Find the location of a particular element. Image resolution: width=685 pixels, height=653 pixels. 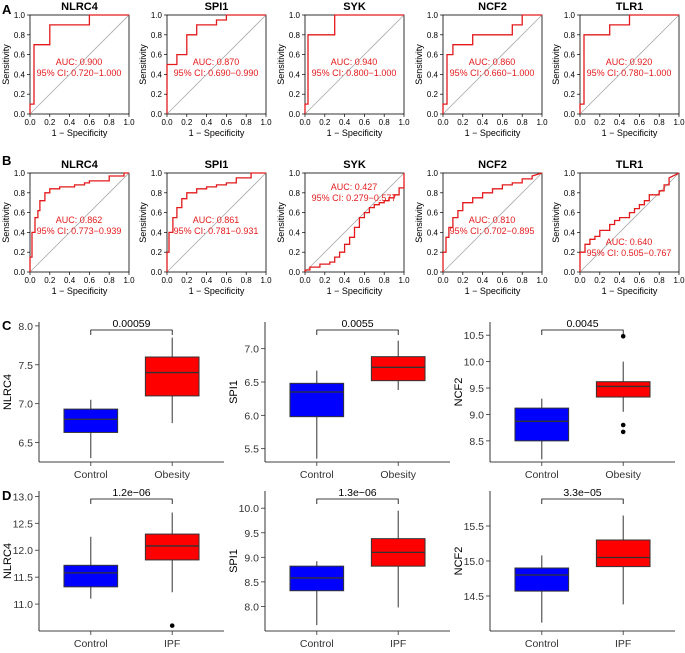

y-axis-label: NLRC4 is located at coordinates (8, 561).